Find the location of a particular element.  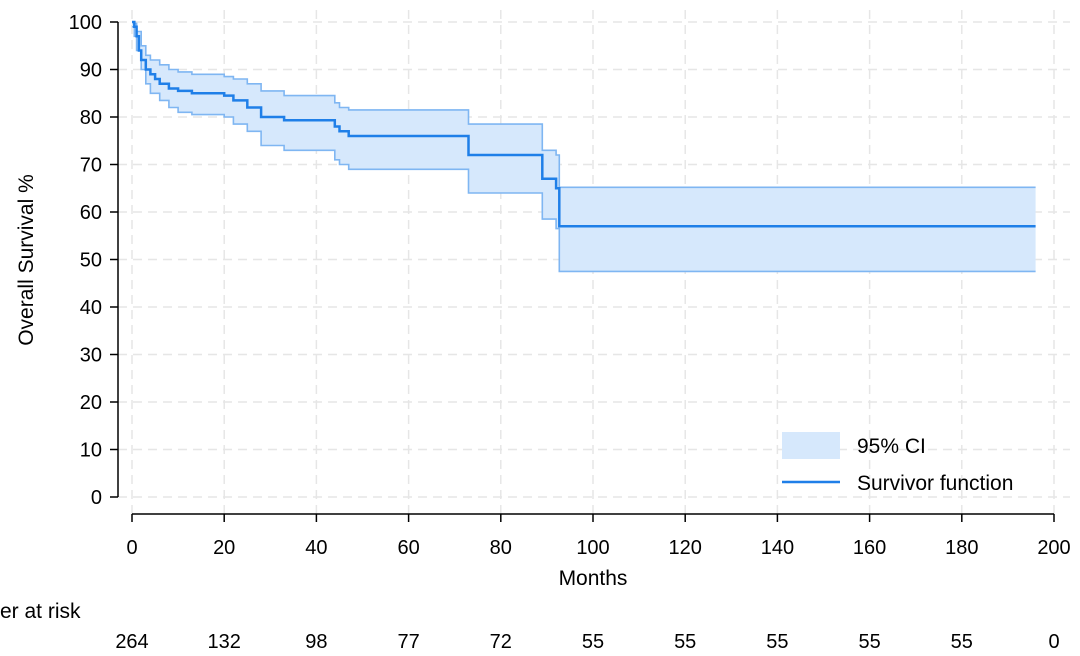

risk-count: 77 is located at coordinates (408, 642).